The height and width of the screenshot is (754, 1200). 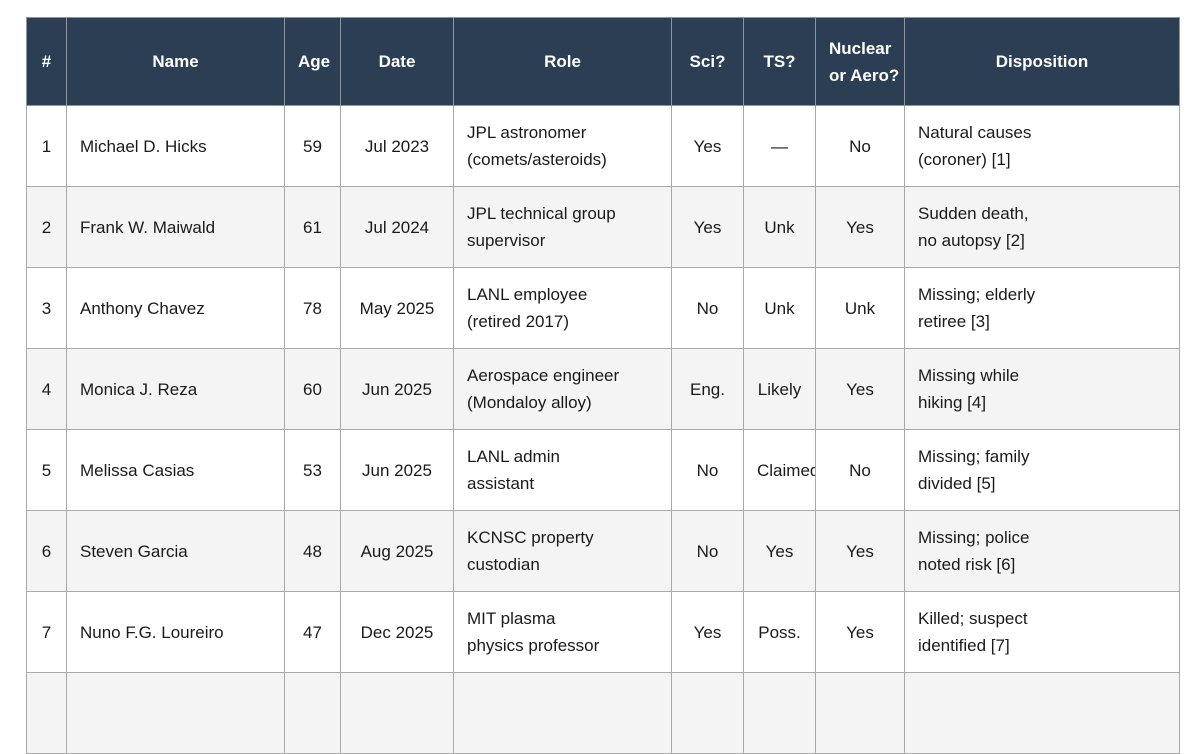 I want to click on table-cell: KCNSC property custodian, so click(x=562, y=551).